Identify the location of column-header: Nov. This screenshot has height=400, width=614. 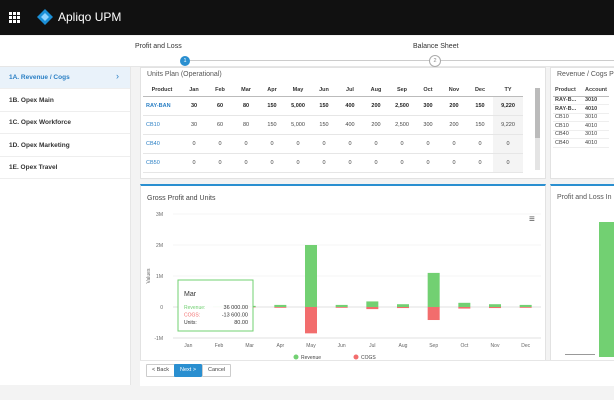
(454, 90).